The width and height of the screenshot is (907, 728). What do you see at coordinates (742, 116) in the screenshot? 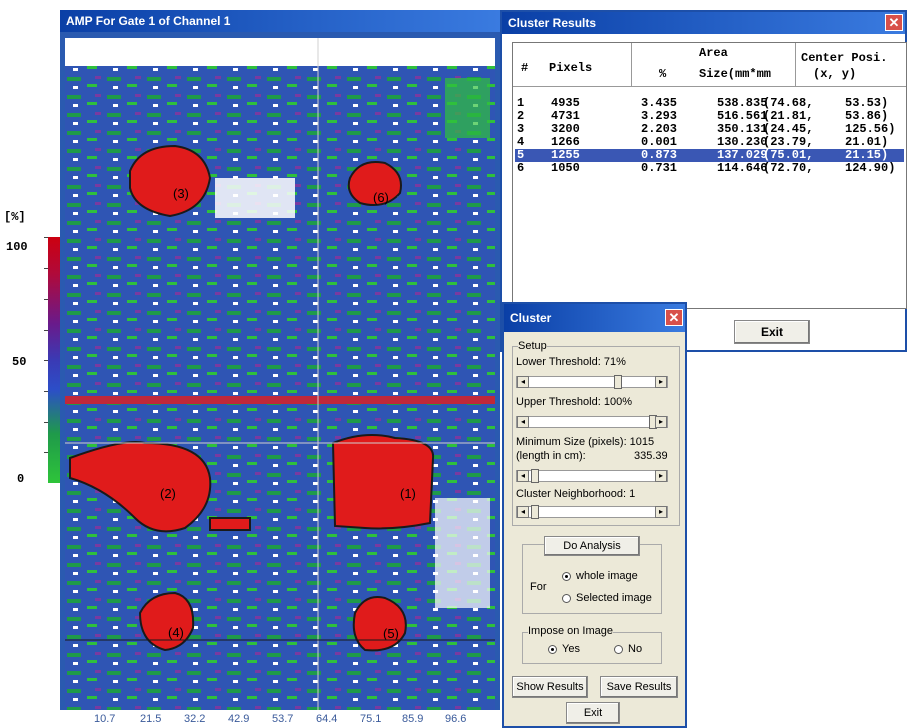
I see `cell-size: 516.561` at bounding box center [742, 116].